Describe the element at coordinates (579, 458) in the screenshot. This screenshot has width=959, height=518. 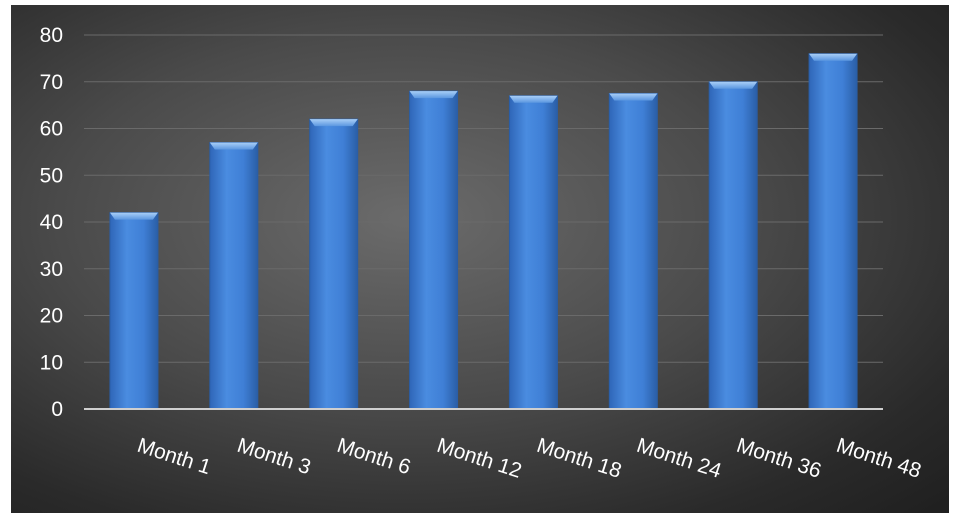
I see `x-tick-label: Month 18` at that location.